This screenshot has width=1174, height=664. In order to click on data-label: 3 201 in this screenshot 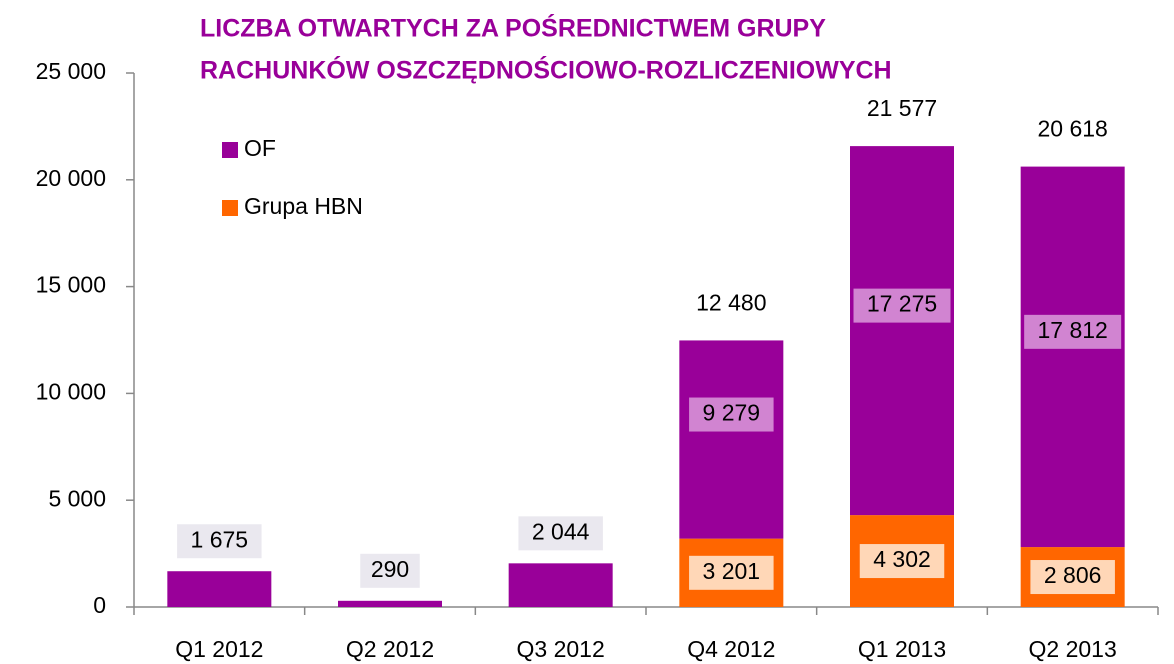, I will do `click(732, 571)`.